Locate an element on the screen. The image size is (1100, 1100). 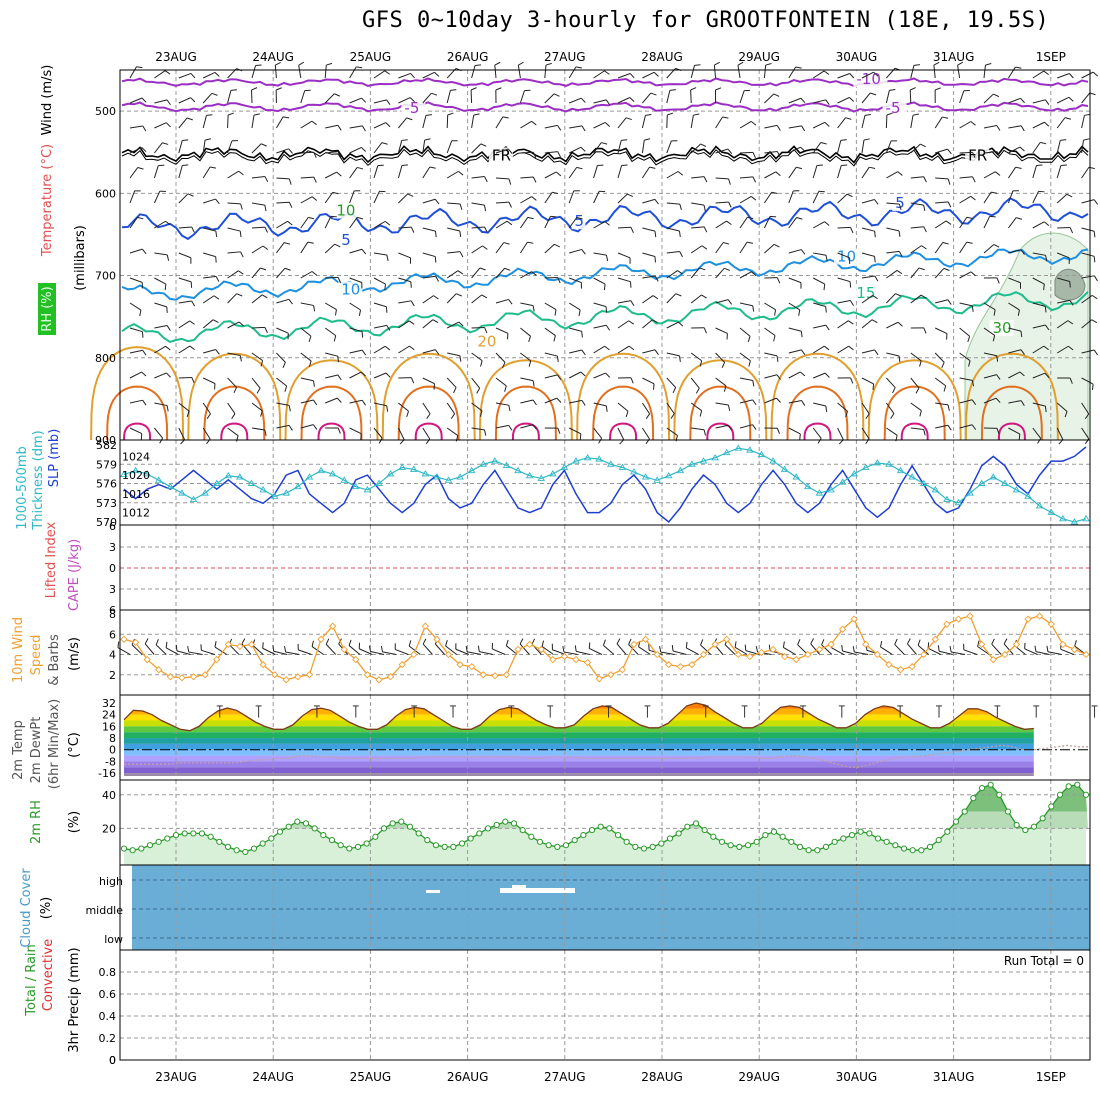
temp-band is located at coordinates (579, 735).